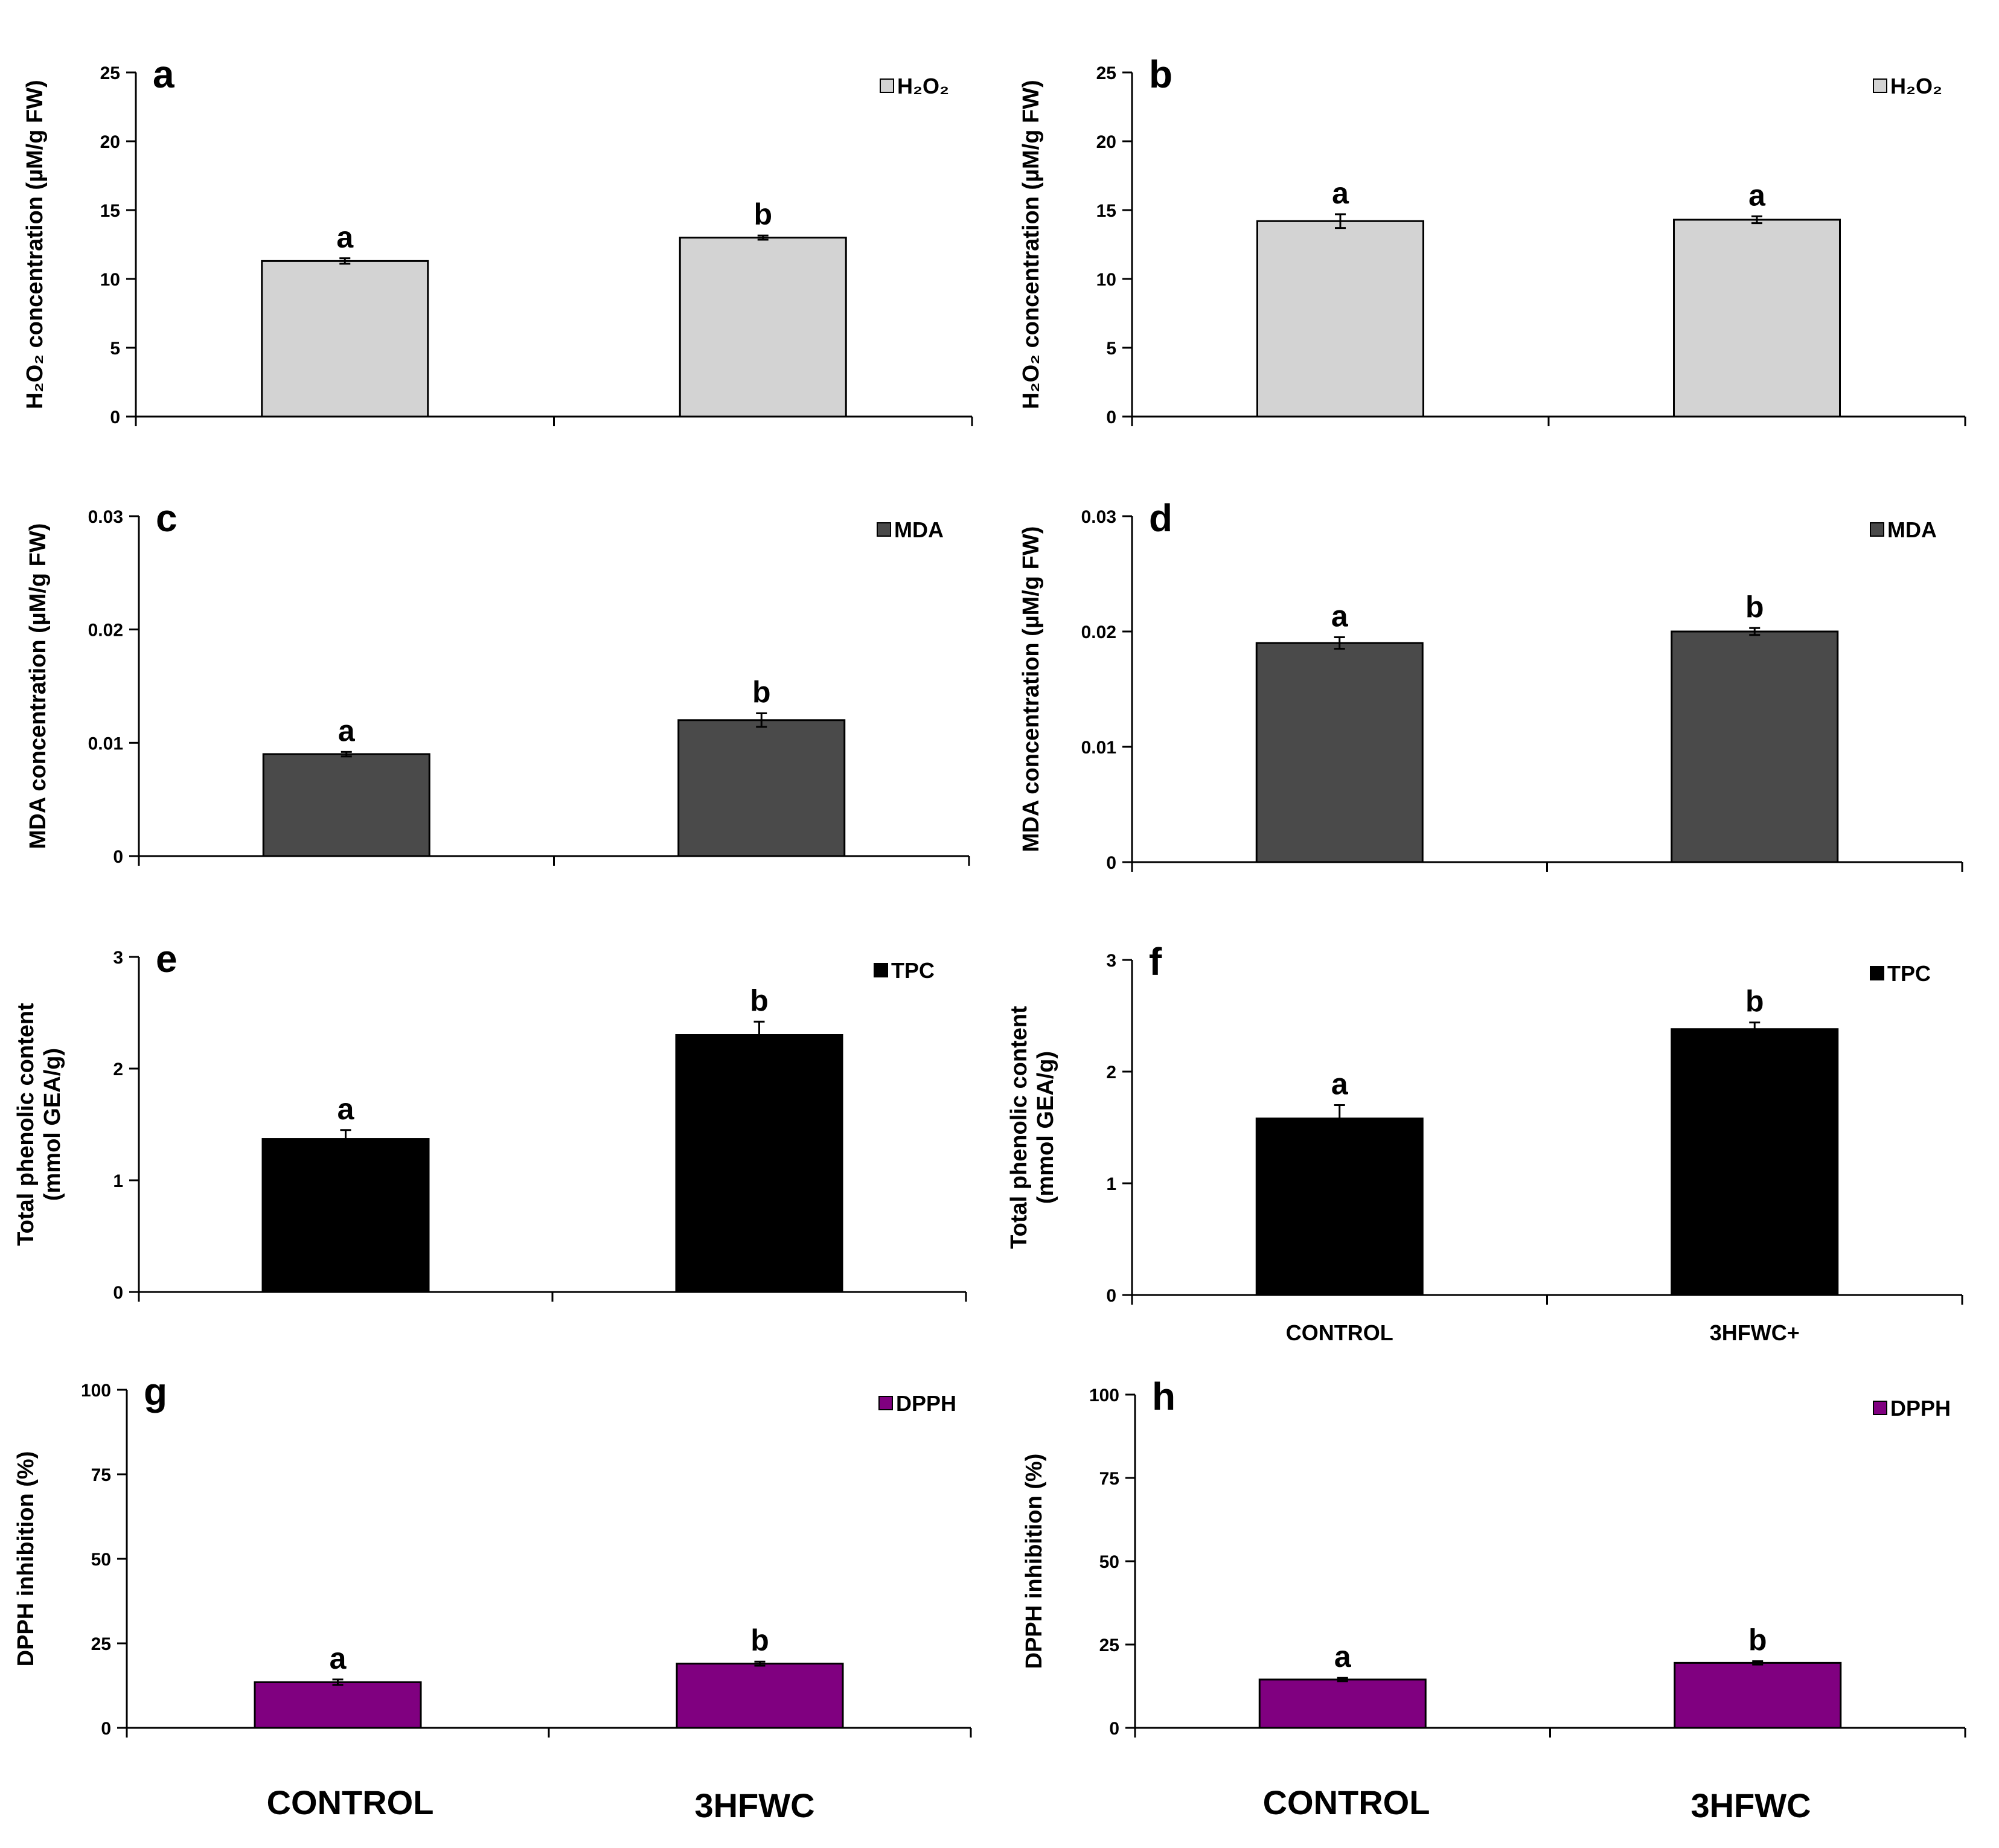 Image resolution: width=1999 pixels, height=1848 pixels. What do you see at coordinates (164, 74) in the screenshot?
I see `panel-label: a` at bounding box center [164, 74].